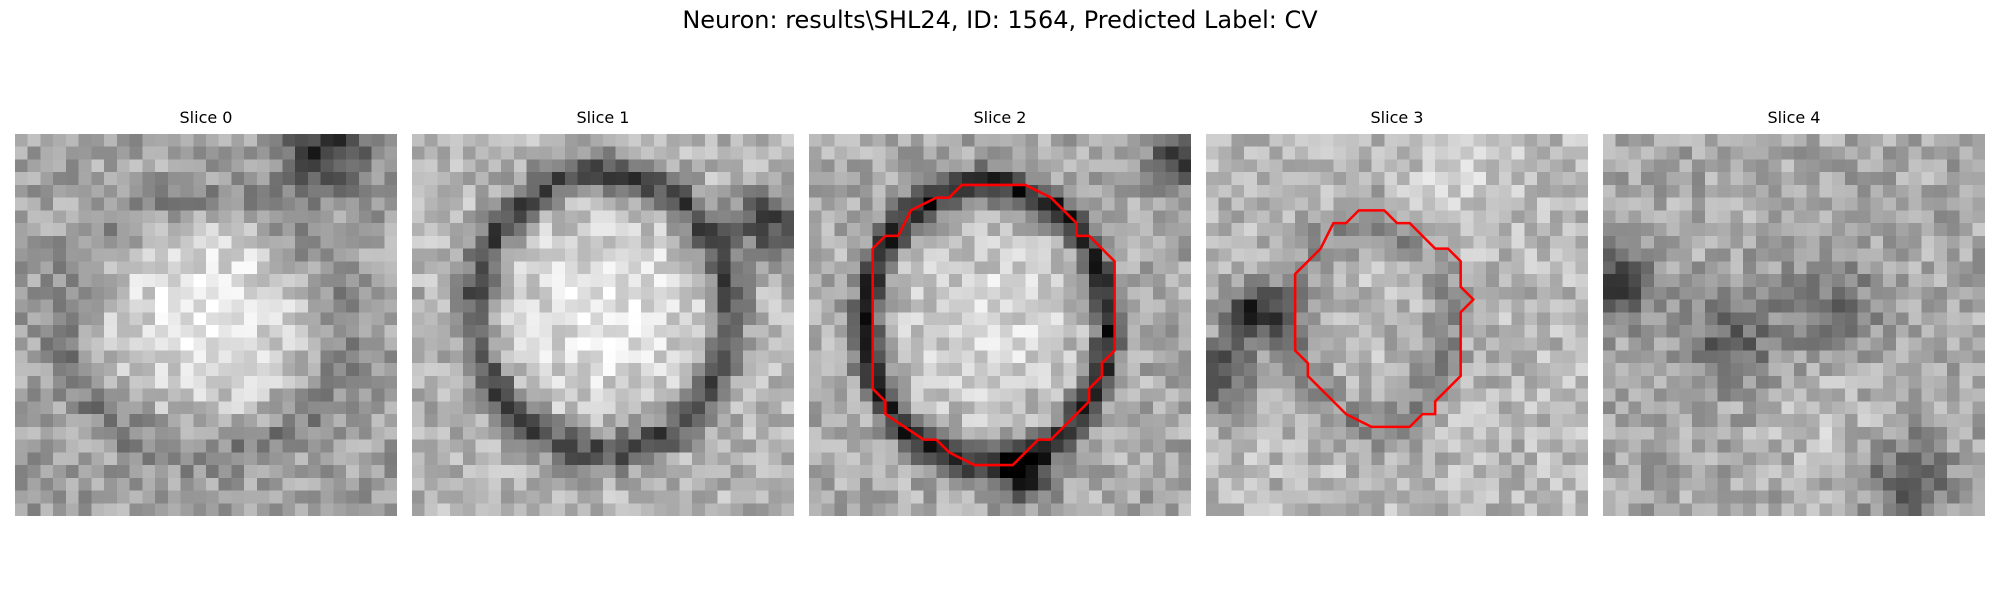  I want to click on slice-title-2: Slice 2, so click(1000, 117).